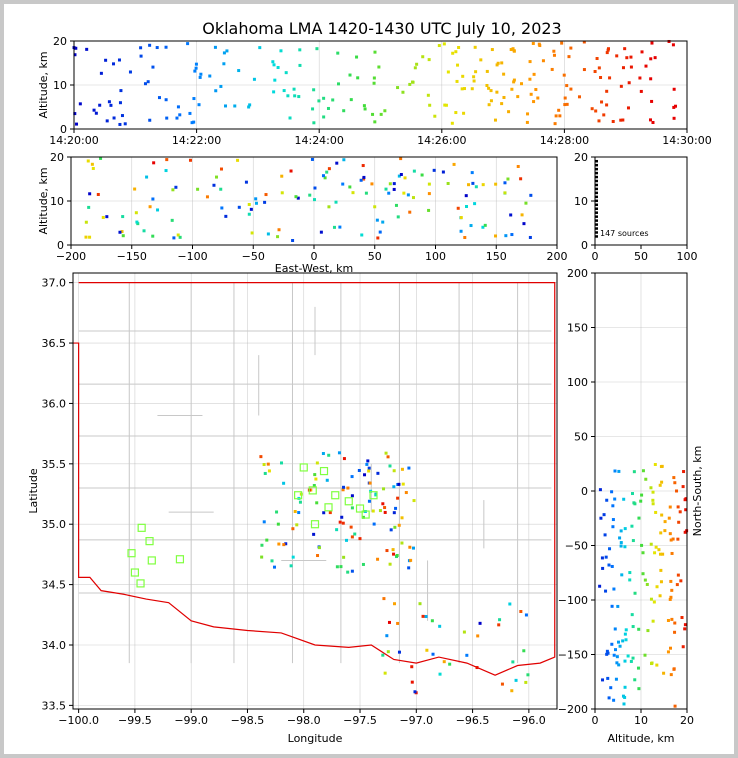 The image size is (738, 758). What do you see at coordinates (577, 382) in the screenshot?
I see `altitude-northsouth-ytick-label: 100` at bounding box center [577, 382].